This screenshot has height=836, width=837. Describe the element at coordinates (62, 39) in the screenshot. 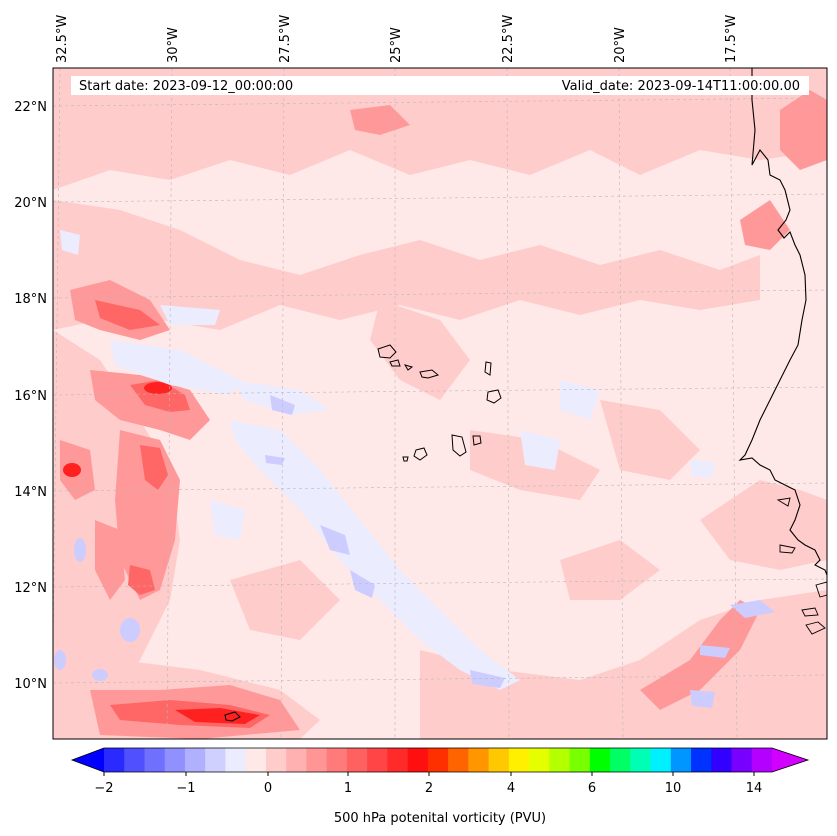

I see `lon-label-32-5w: 32.5°W` at that location.